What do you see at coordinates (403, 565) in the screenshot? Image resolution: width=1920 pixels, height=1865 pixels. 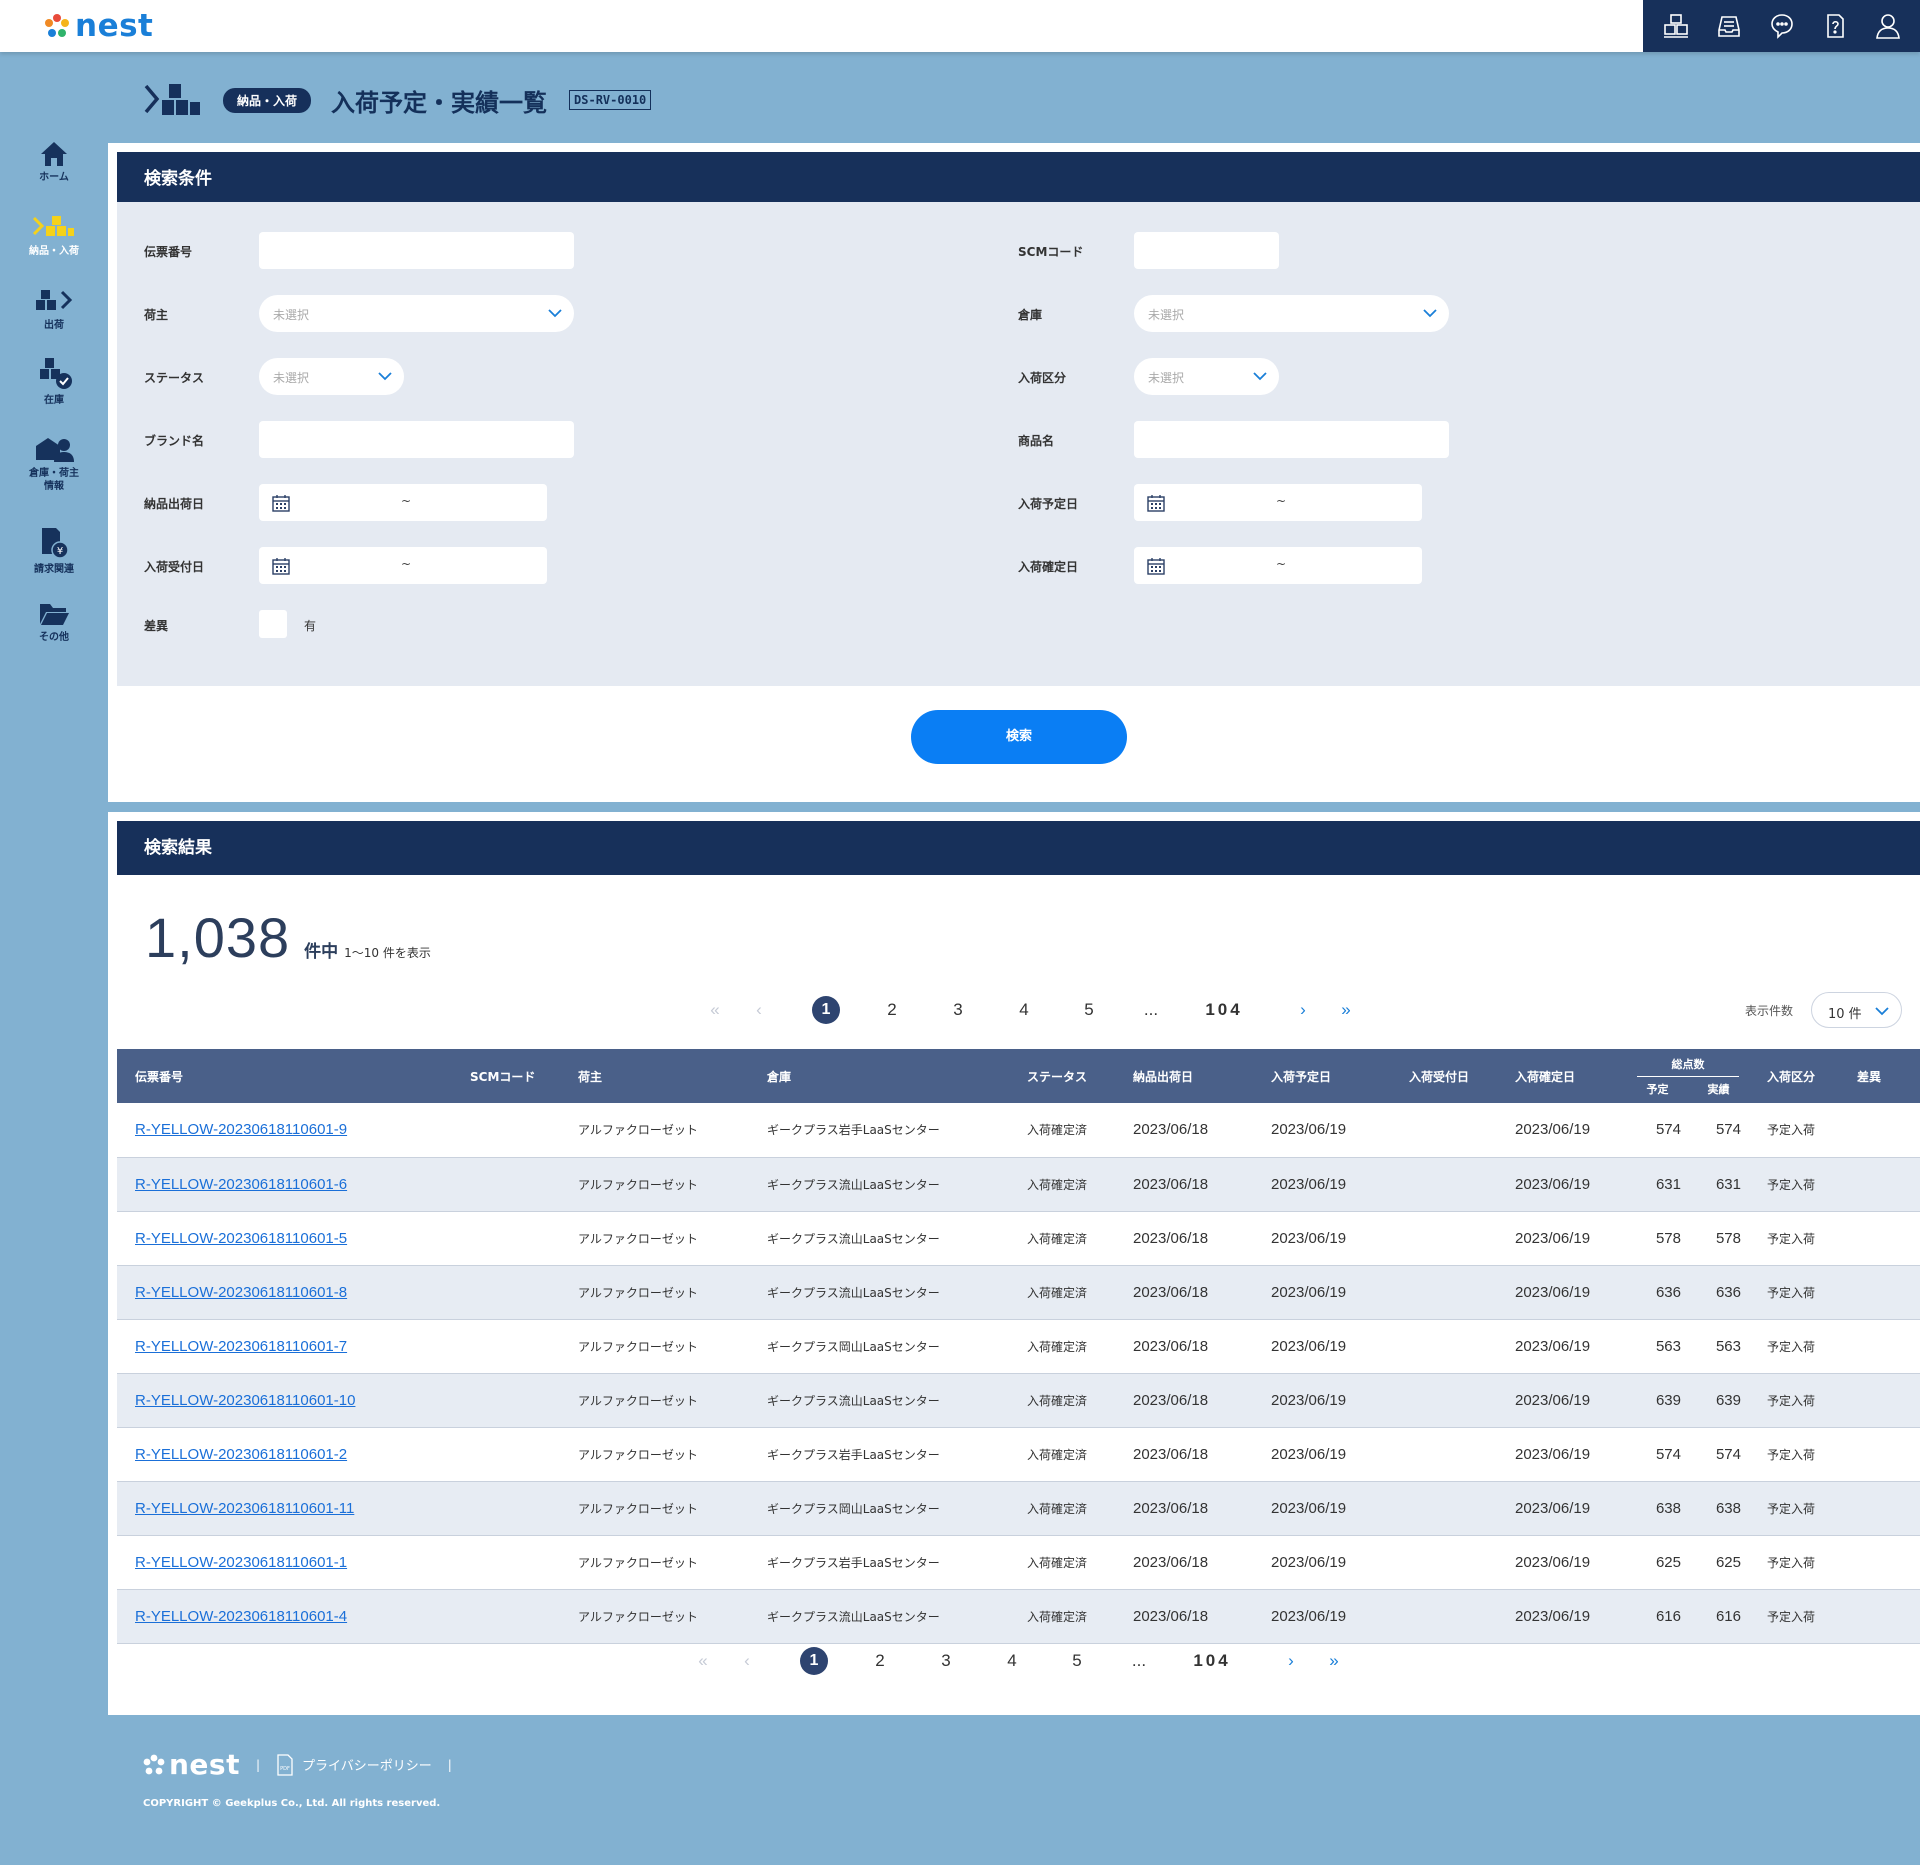 I see `received-date-range: ~` at bounding box center [403, 565].